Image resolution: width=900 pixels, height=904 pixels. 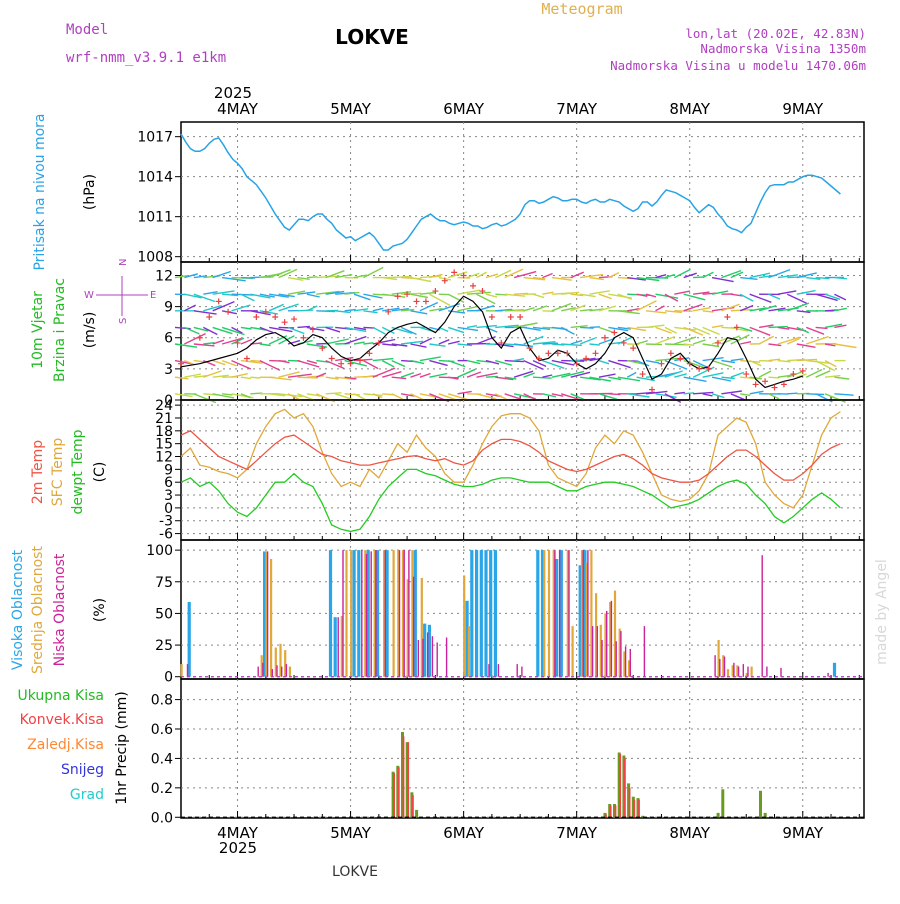 I want to click on y-tick-label: 24, so click(x=164, y=406).